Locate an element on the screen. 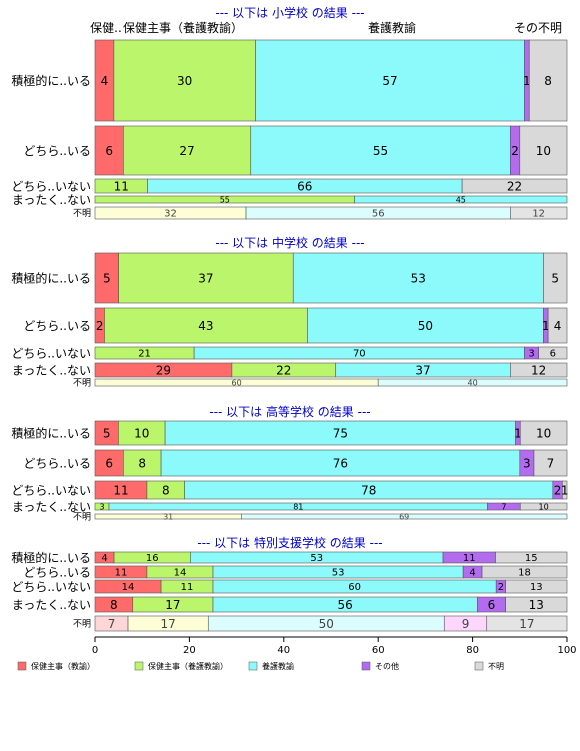  data-label: 40 is located at coordinates (473, 382).